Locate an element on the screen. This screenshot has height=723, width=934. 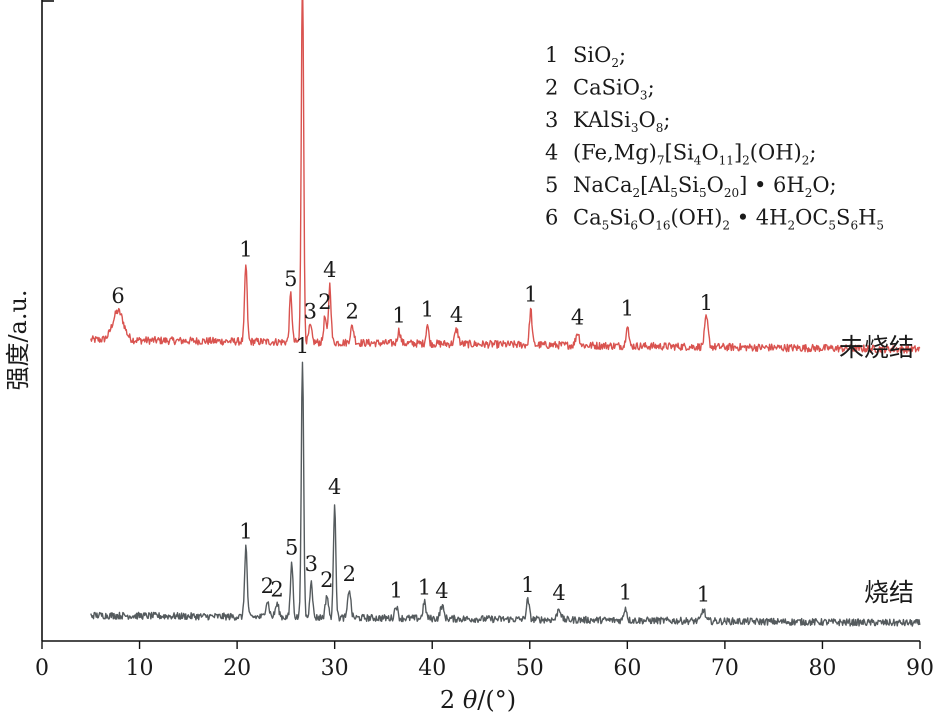
legend-formula-part: 16 is located at coordinates (662, 226).